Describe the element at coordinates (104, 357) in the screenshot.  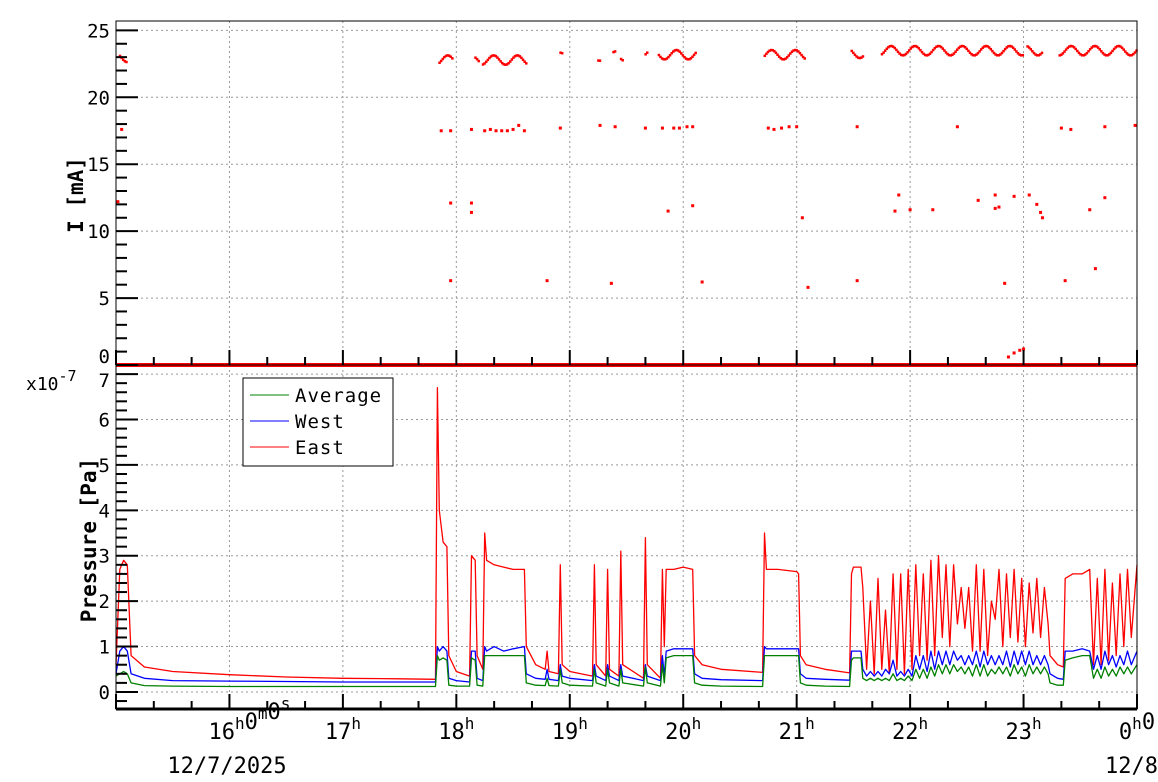
I see `current-y-tick-label: 0` at that location.